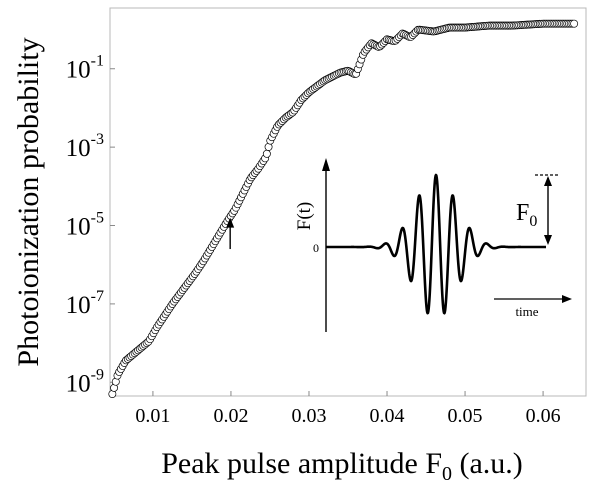 This screenshot has height=483, width=594. Describe the element at coordinates (230, 416) in the screenshot. I see `x-tick-label: 0.02` at that location.